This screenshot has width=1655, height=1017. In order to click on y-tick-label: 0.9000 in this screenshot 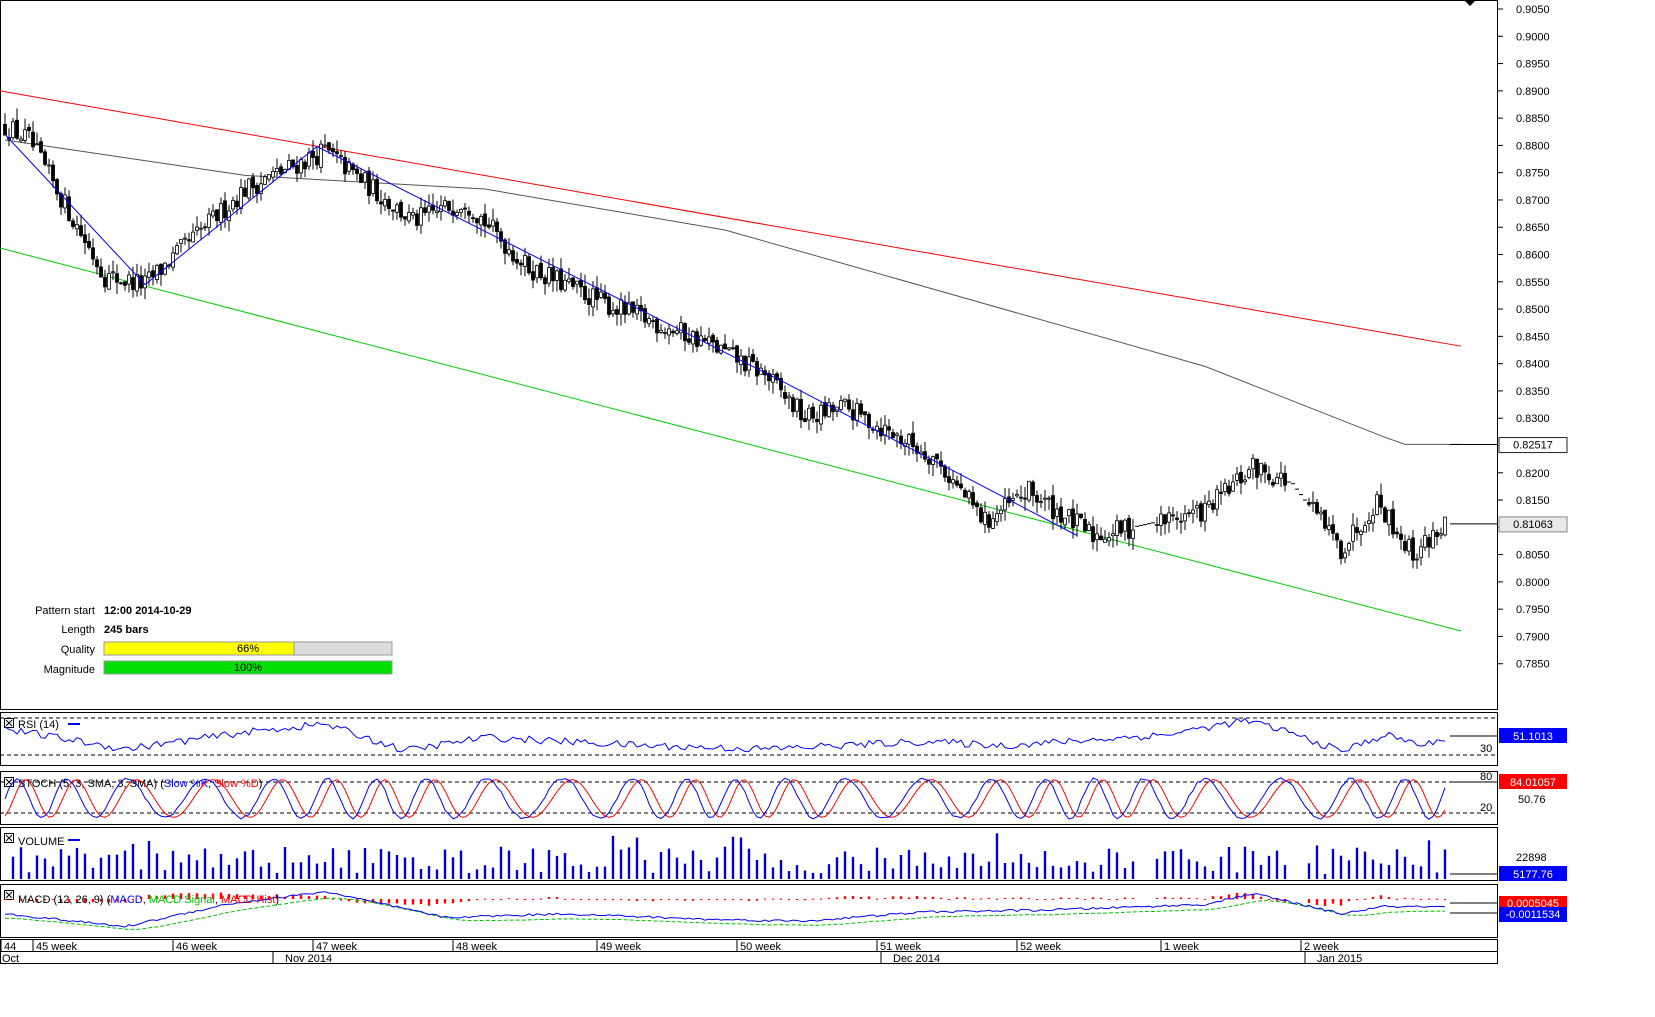, I will do `click(1533, 37)`.